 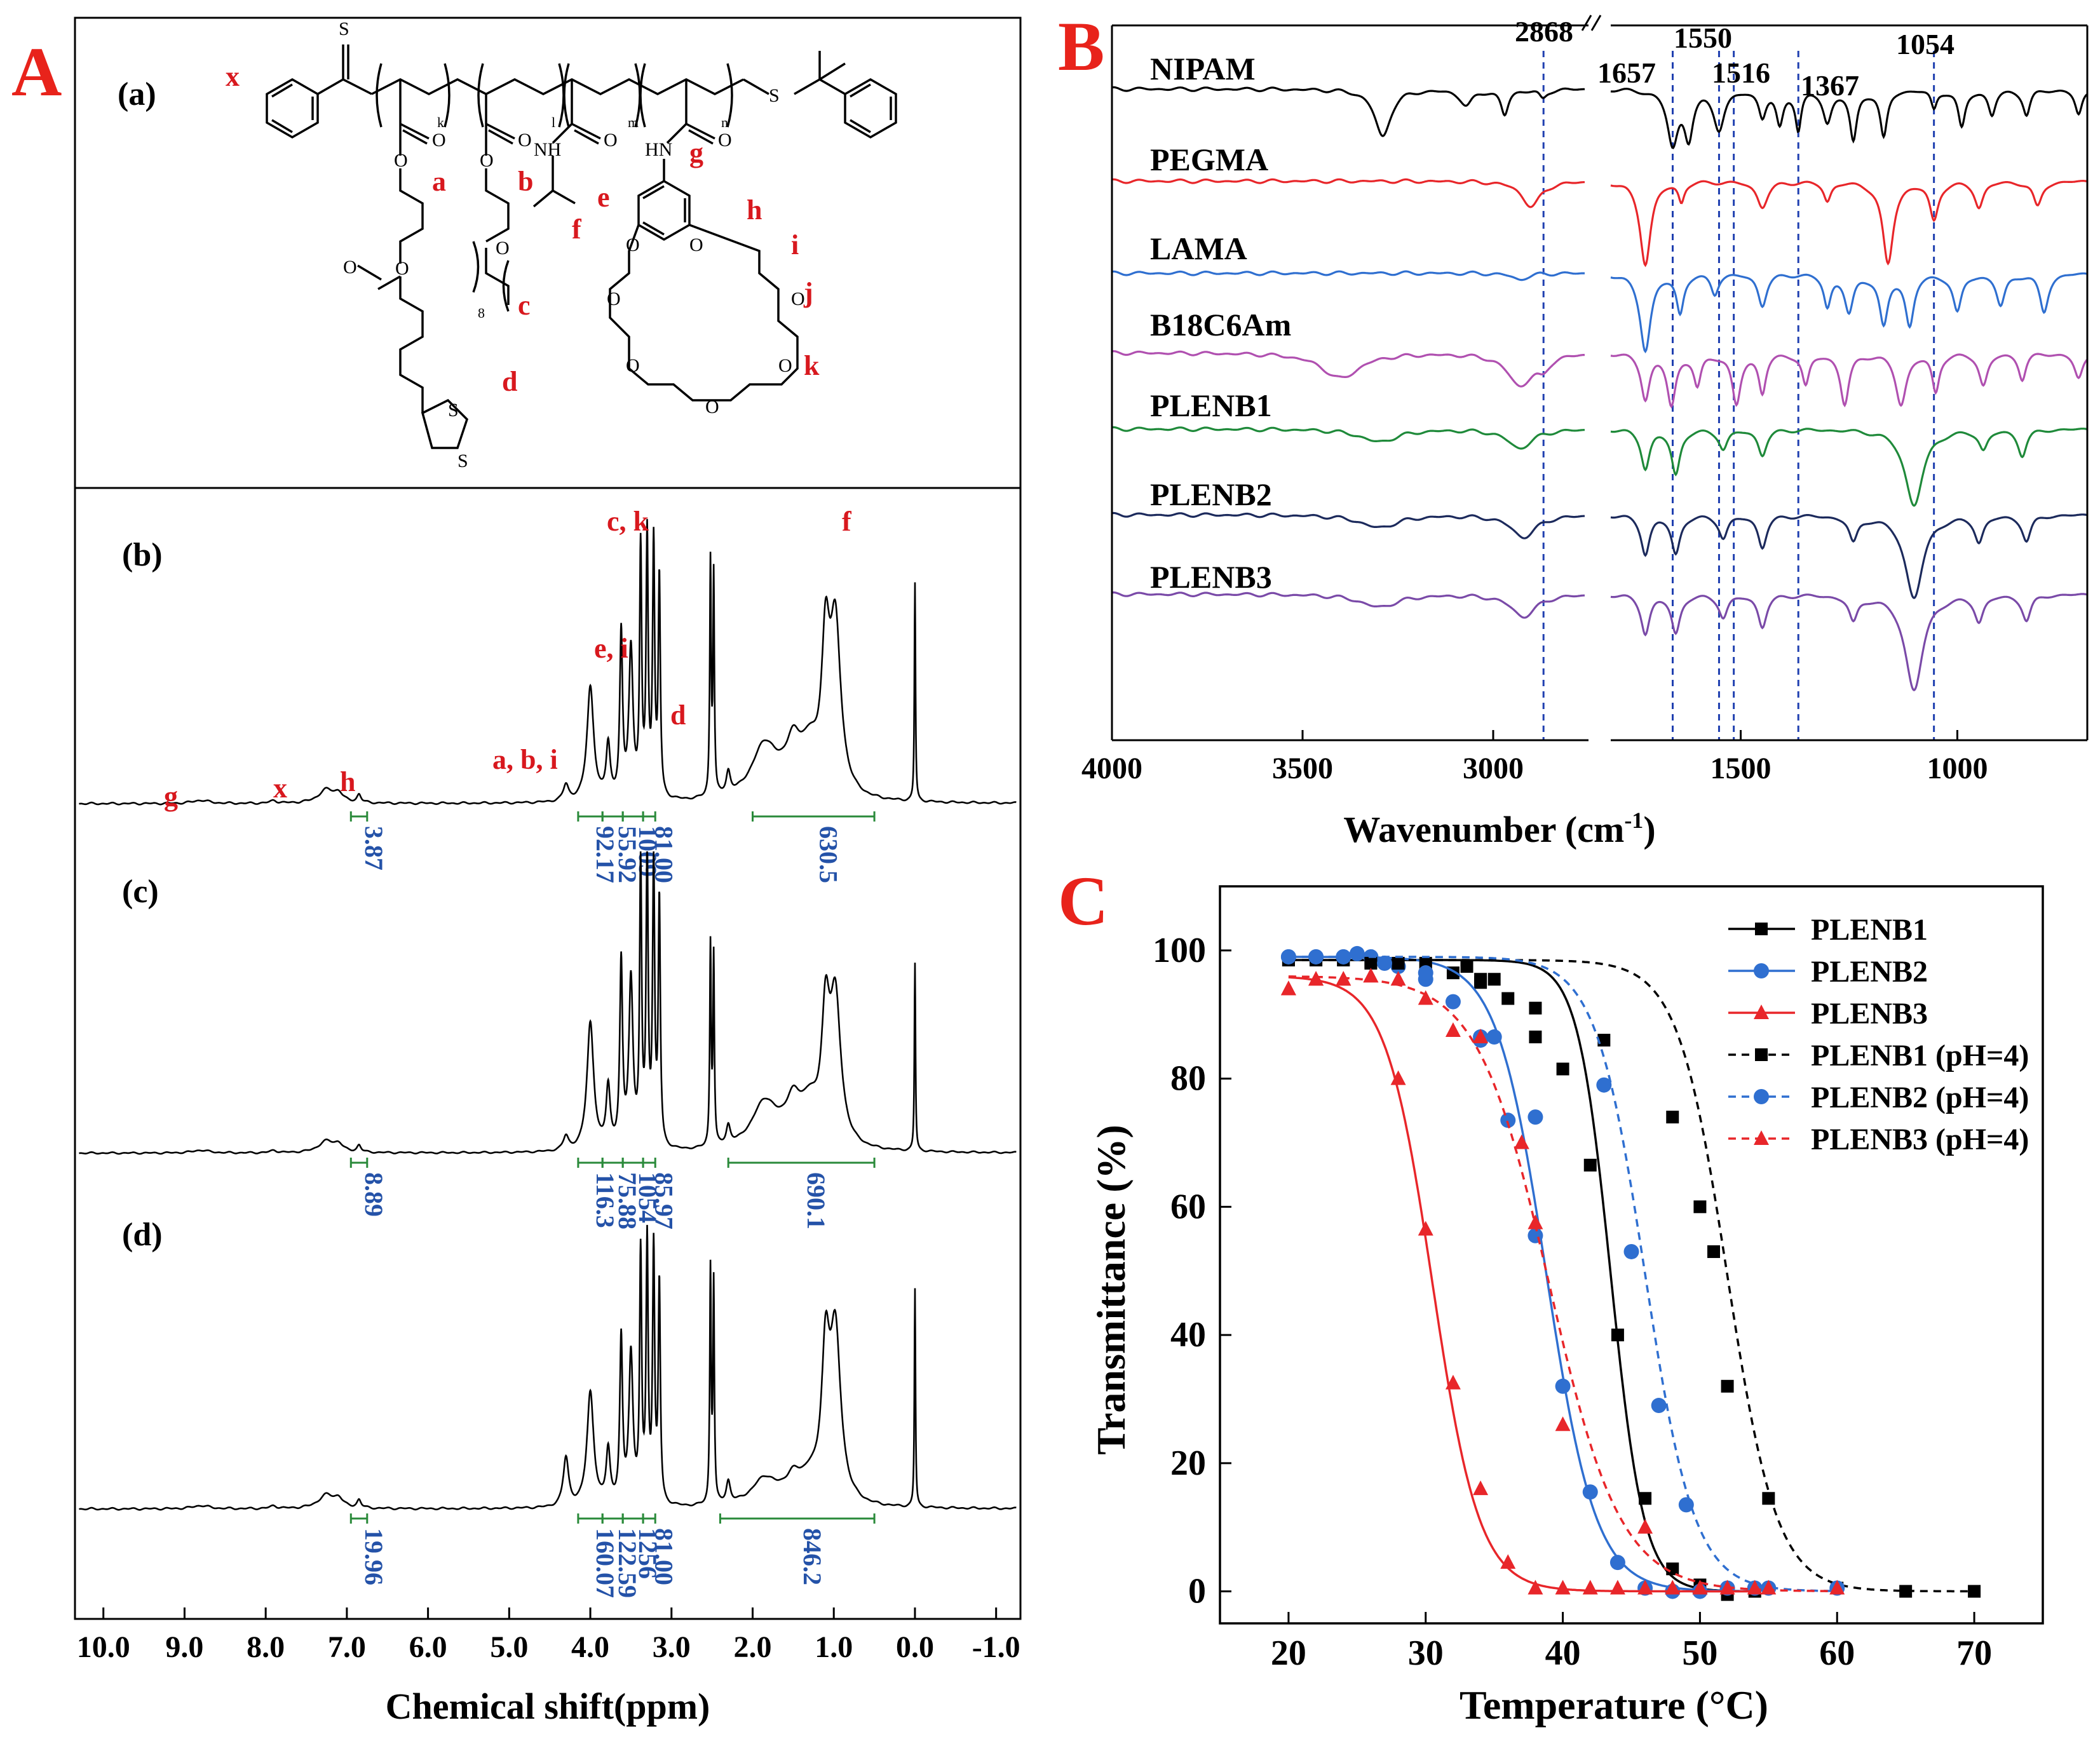 What do you see at coordinates (1348, 525) in the screenshot?
I see `ir-trace-plenb2-L` at bounding box center [1348, 525].